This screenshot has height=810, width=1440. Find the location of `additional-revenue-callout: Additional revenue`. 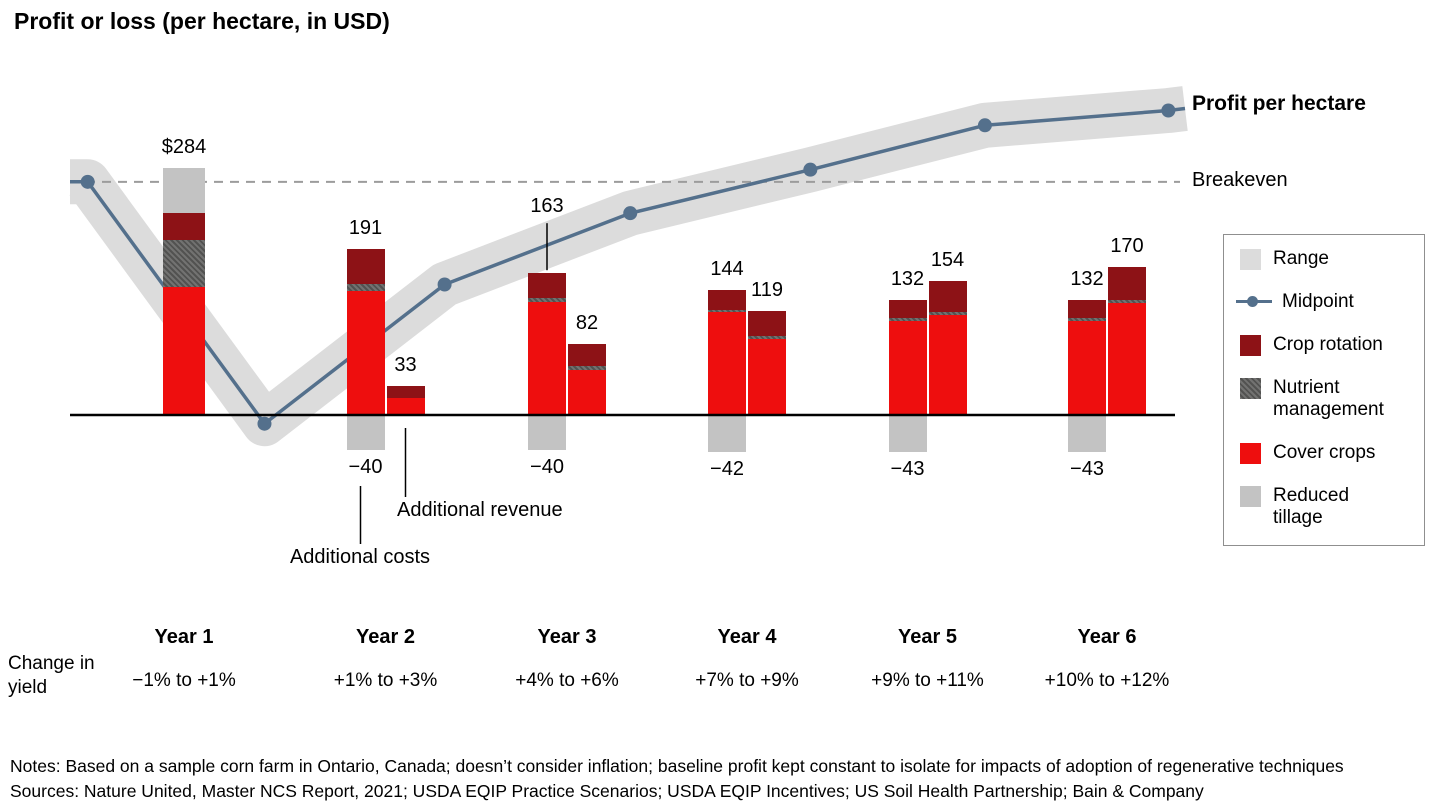

additional-revenue-callout: Additional revenue is located at coordinates (480, 510).